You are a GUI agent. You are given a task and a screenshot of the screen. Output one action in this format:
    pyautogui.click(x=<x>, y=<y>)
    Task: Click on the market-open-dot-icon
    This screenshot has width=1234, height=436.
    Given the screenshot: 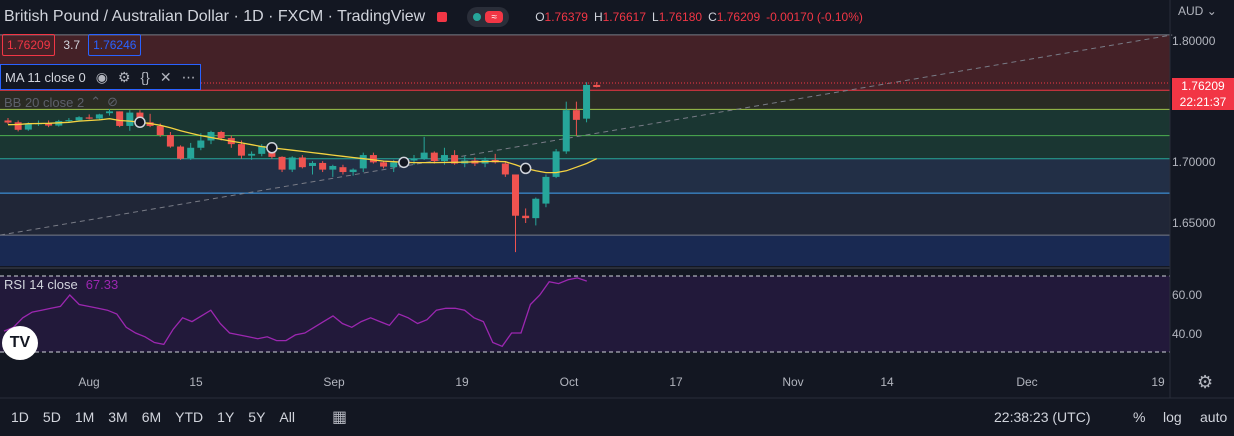 What is the action you would take?
    pyautogui.click(x=477, y=17)
    